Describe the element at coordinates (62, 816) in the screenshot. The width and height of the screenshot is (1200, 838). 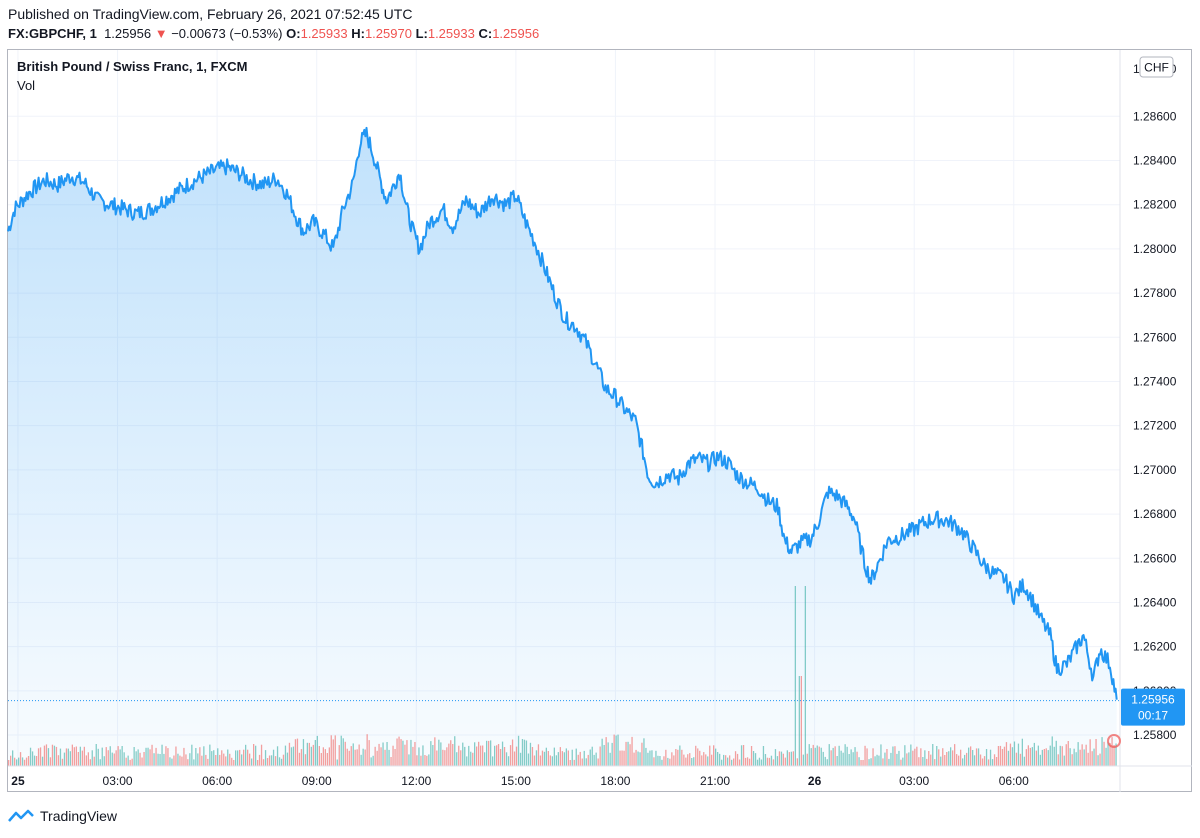
I see `footer-brand: TradingView` at that location.